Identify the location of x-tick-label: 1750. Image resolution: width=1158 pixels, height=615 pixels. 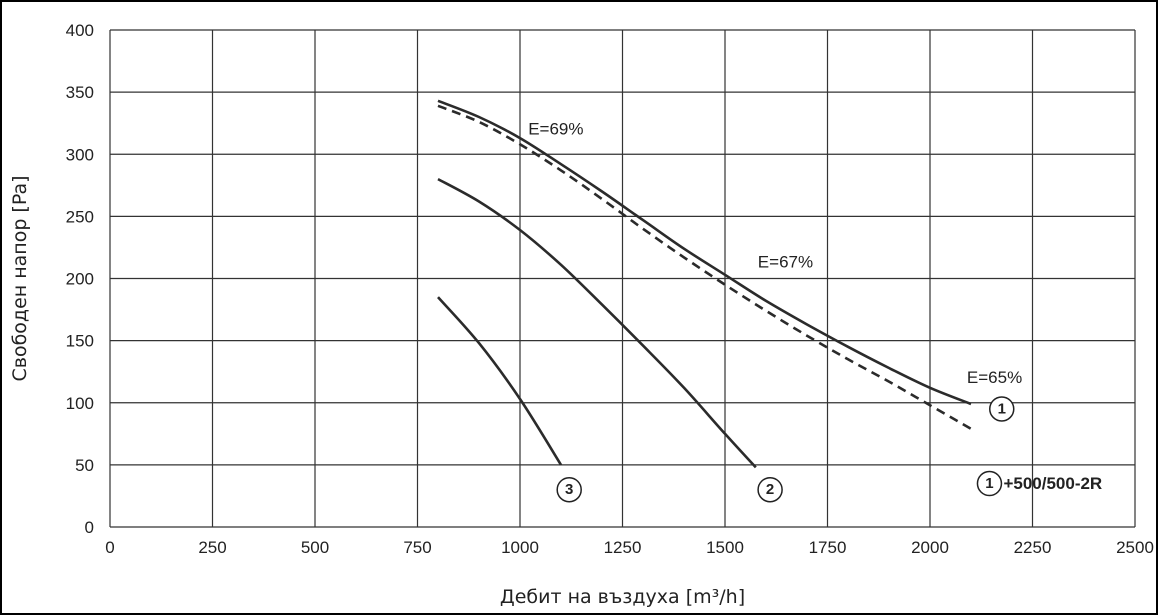
(828, 547).